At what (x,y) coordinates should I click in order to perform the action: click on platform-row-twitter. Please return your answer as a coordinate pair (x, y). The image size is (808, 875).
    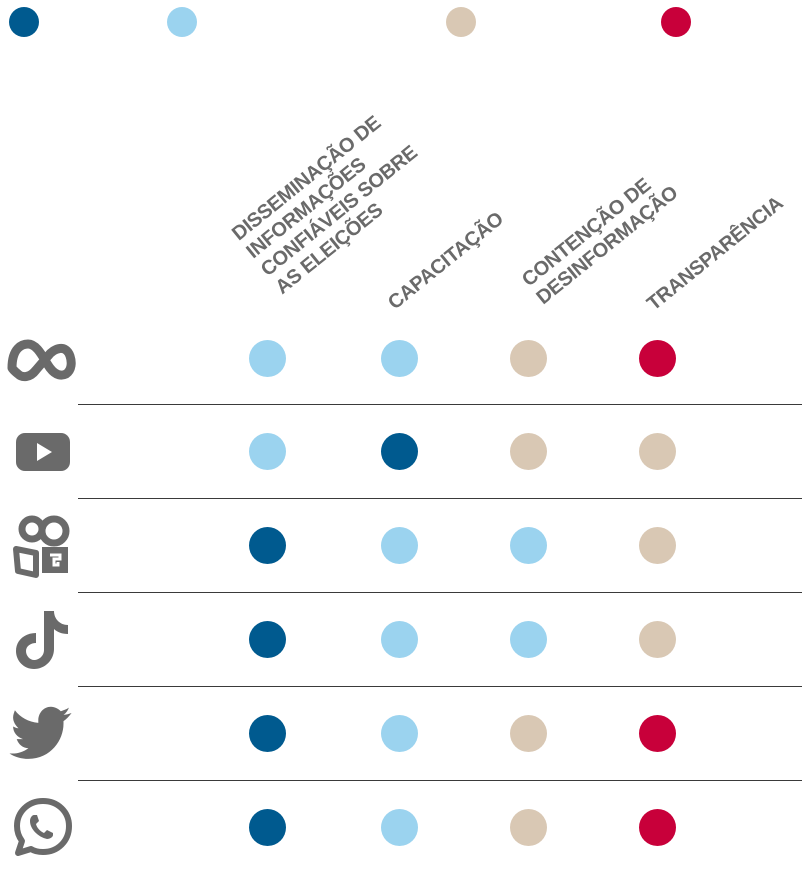
    Looking at the image, I should click on (404, 734).